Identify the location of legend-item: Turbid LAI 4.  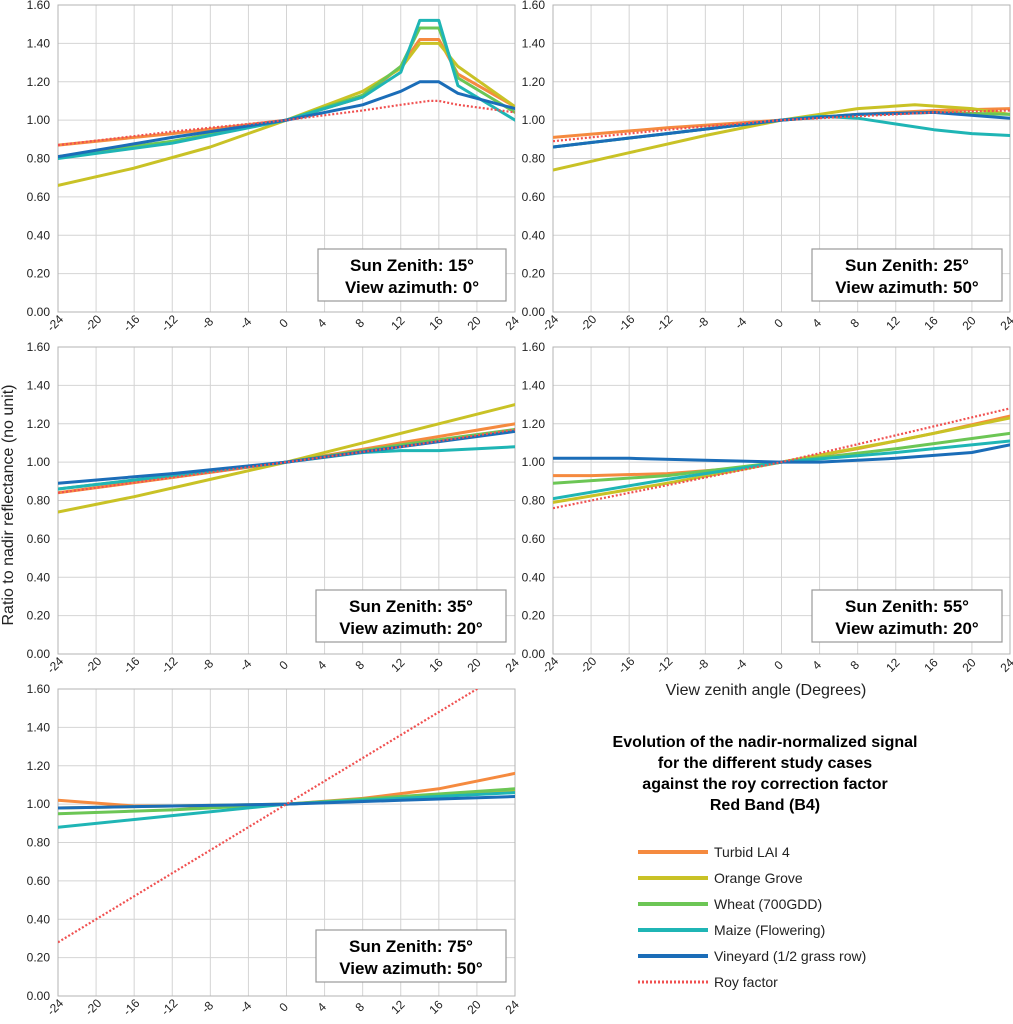
(714, 852).